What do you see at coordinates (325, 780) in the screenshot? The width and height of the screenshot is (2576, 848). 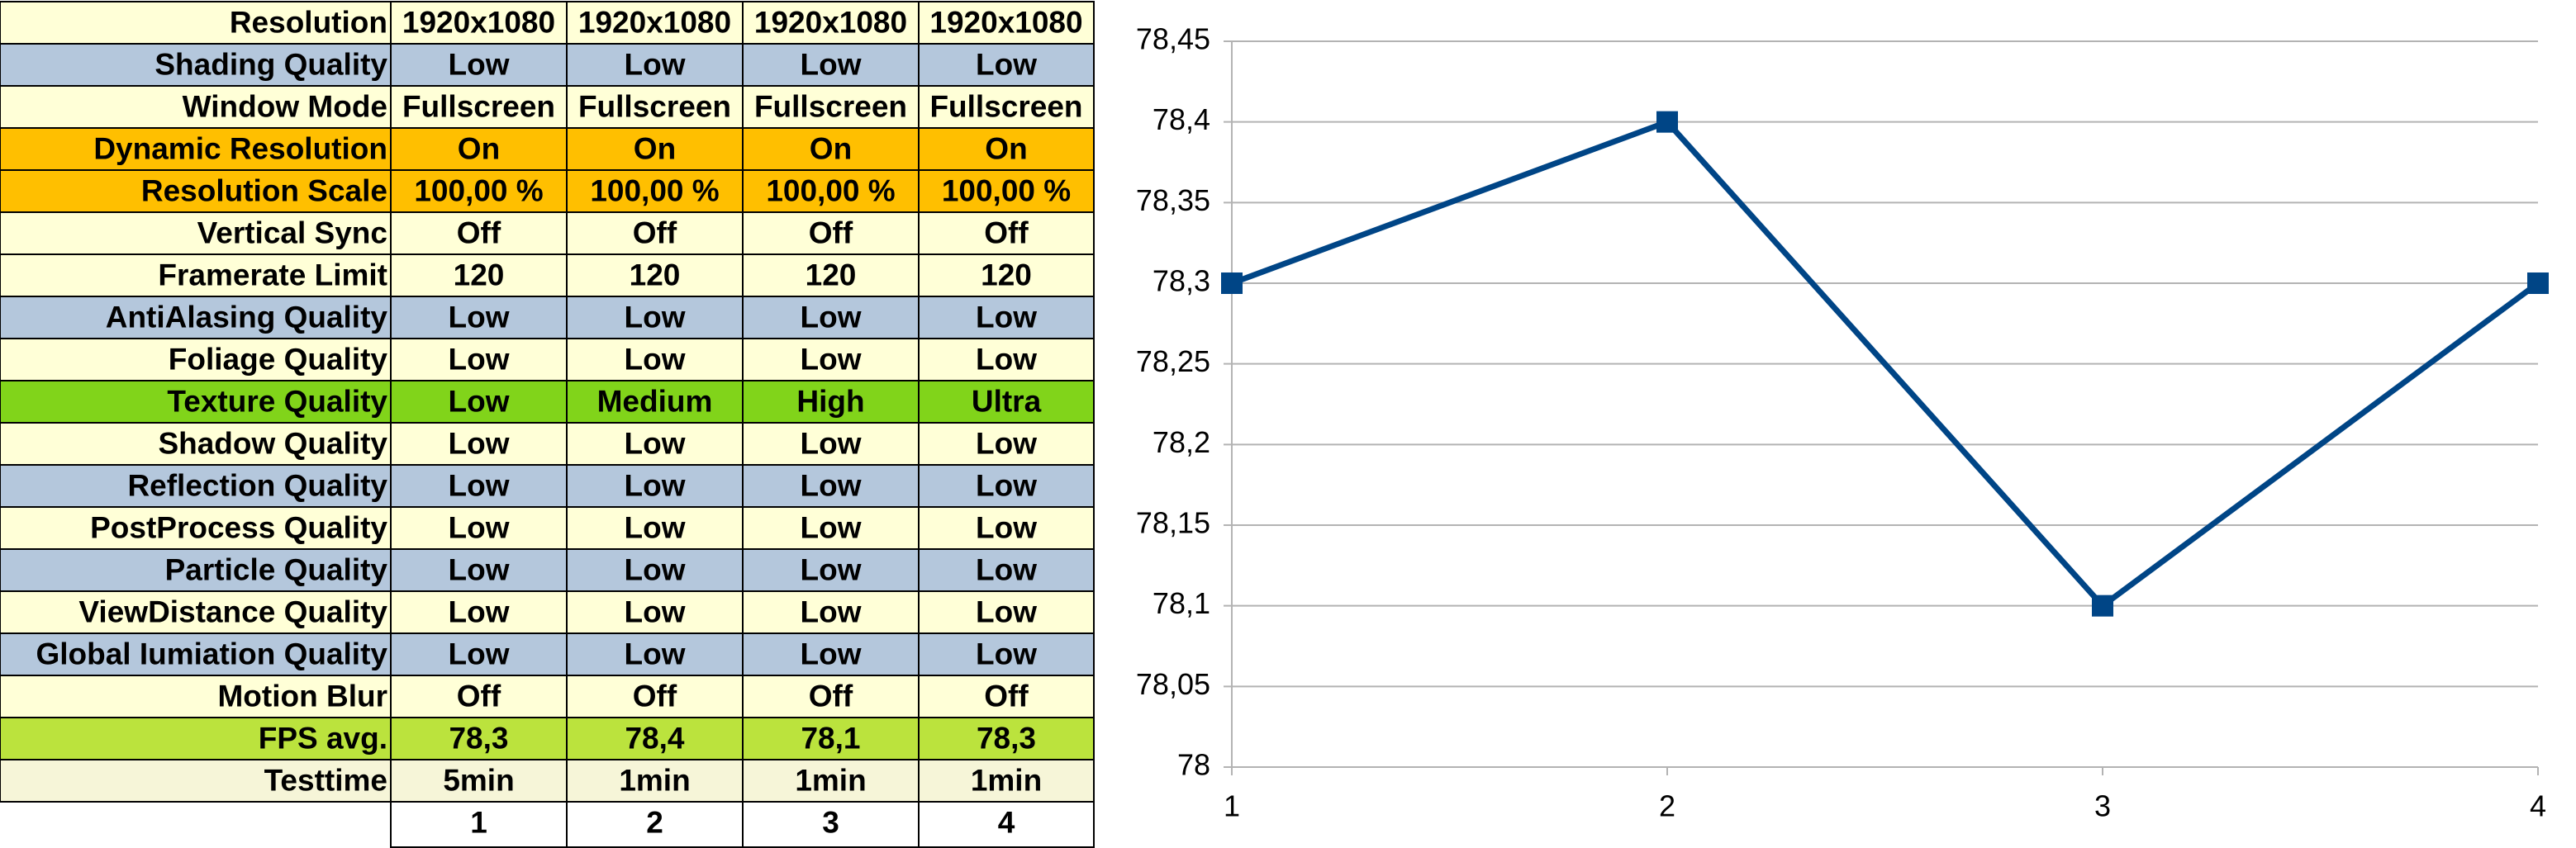 I see `row-label: Testtime` at bounding box center [325, 780].